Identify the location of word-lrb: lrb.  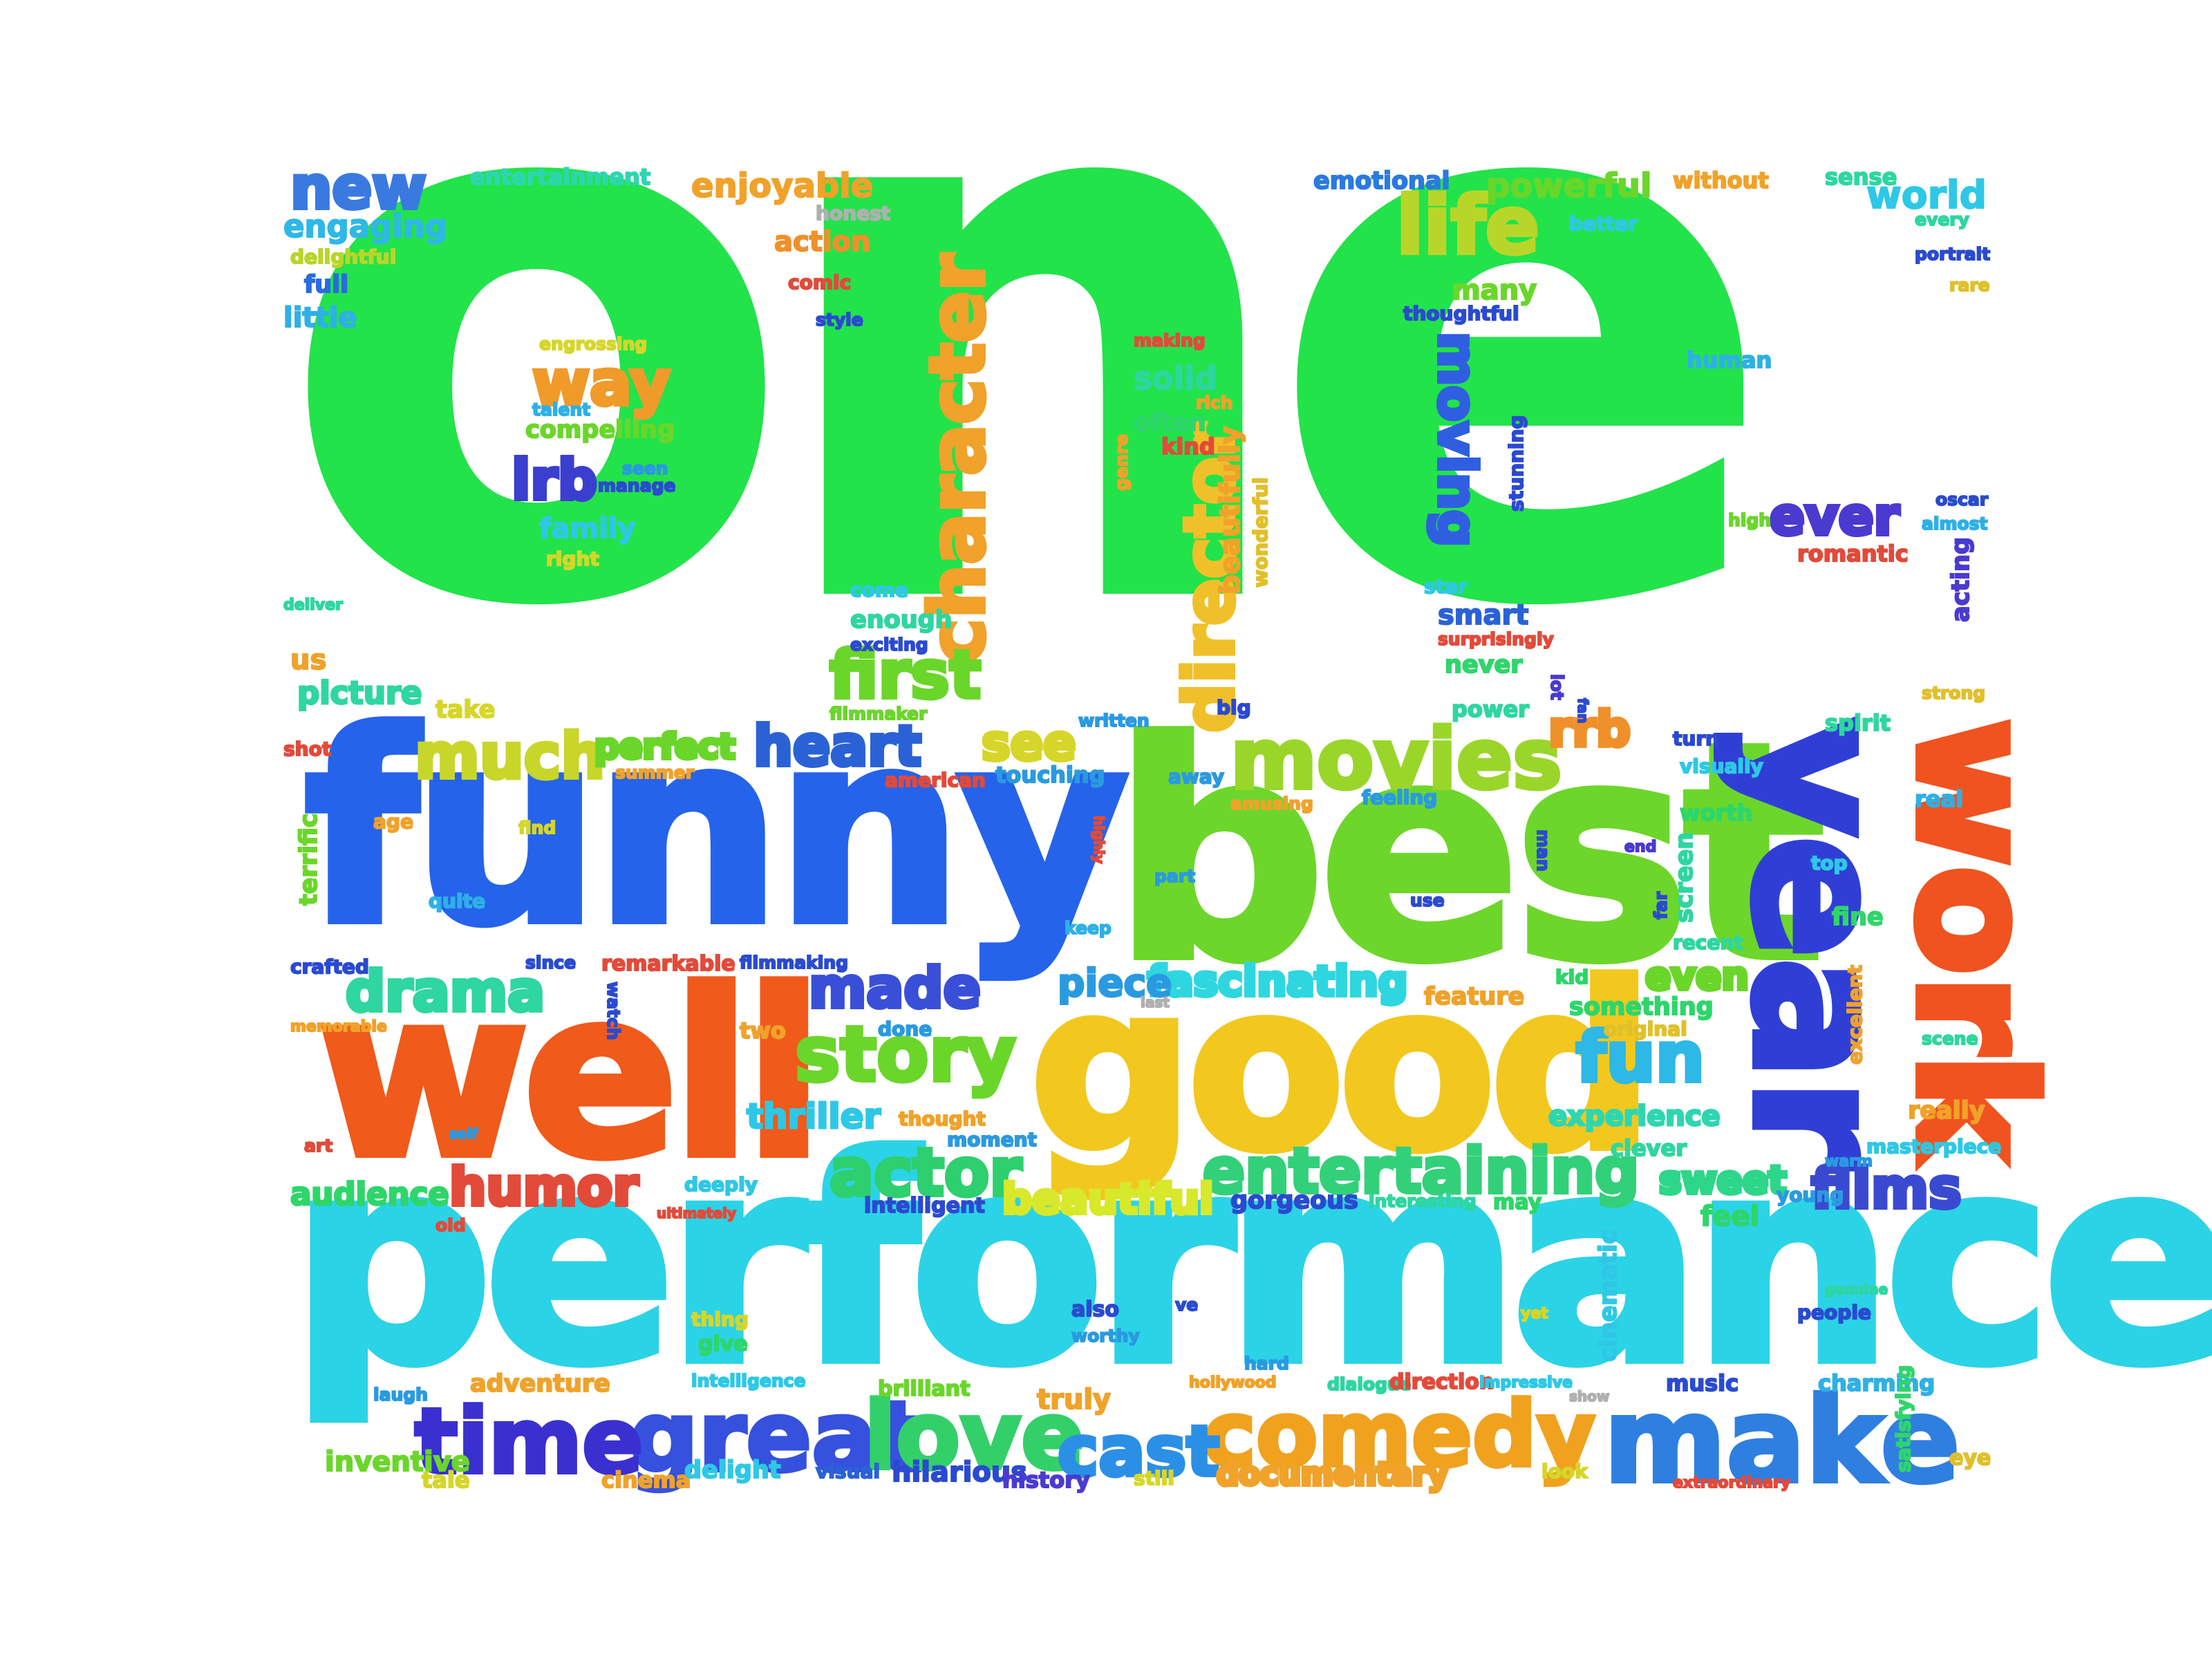
(554, 480).